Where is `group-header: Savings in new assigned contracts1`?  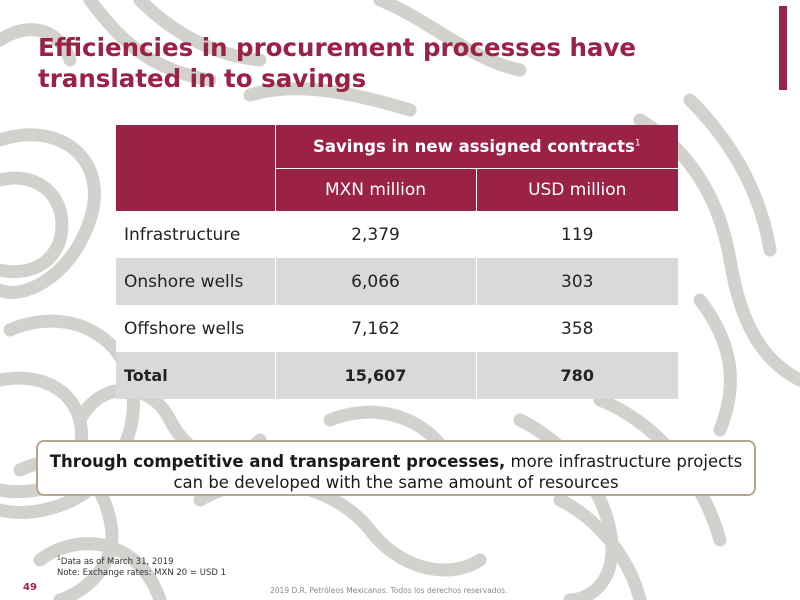
group-header: Savings in new assigned contracts1 is located at coordinates (476, 147).